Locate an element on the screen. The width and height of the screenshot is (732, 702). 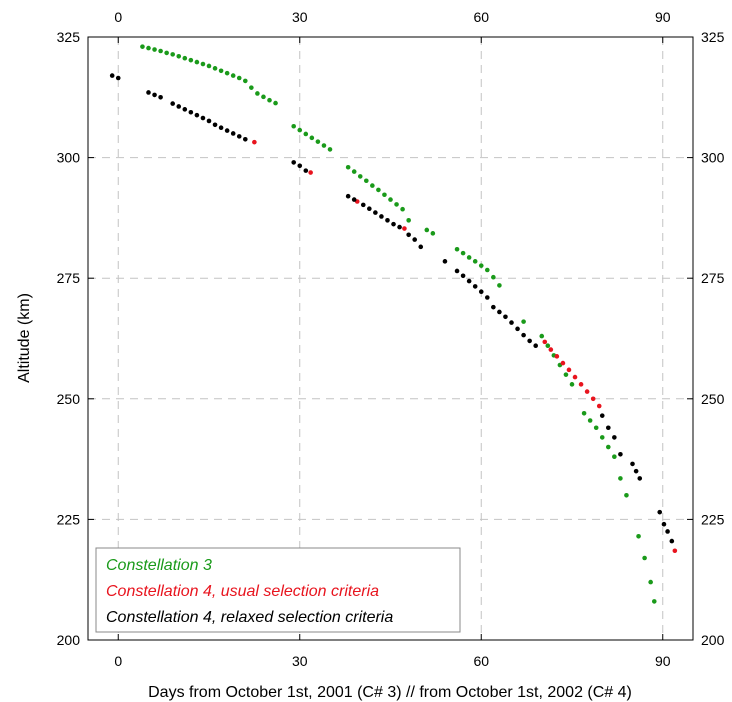
y-tick-label-left: 325 is located at coordinates (69, 37).